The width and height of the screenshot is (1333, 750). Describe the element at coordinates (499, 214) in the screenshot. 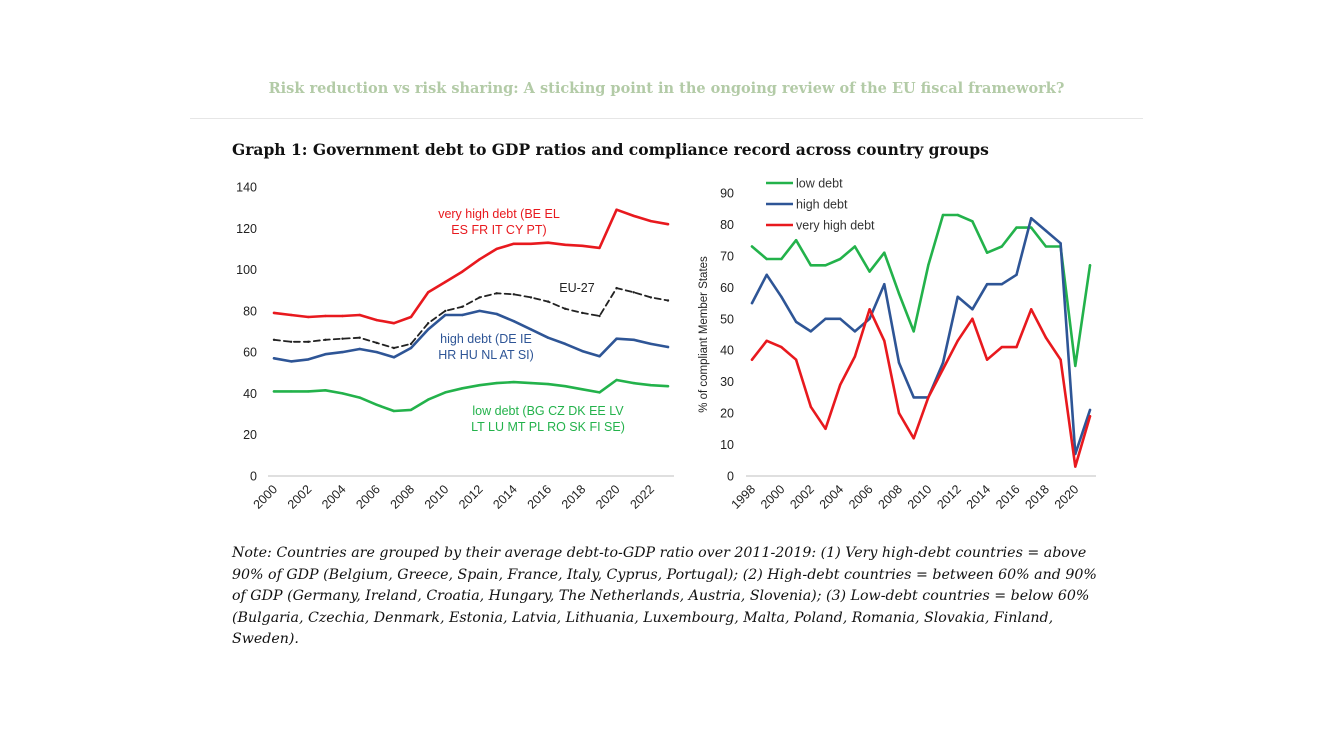

I see `series-label: very high debt (BE EL` at that location.